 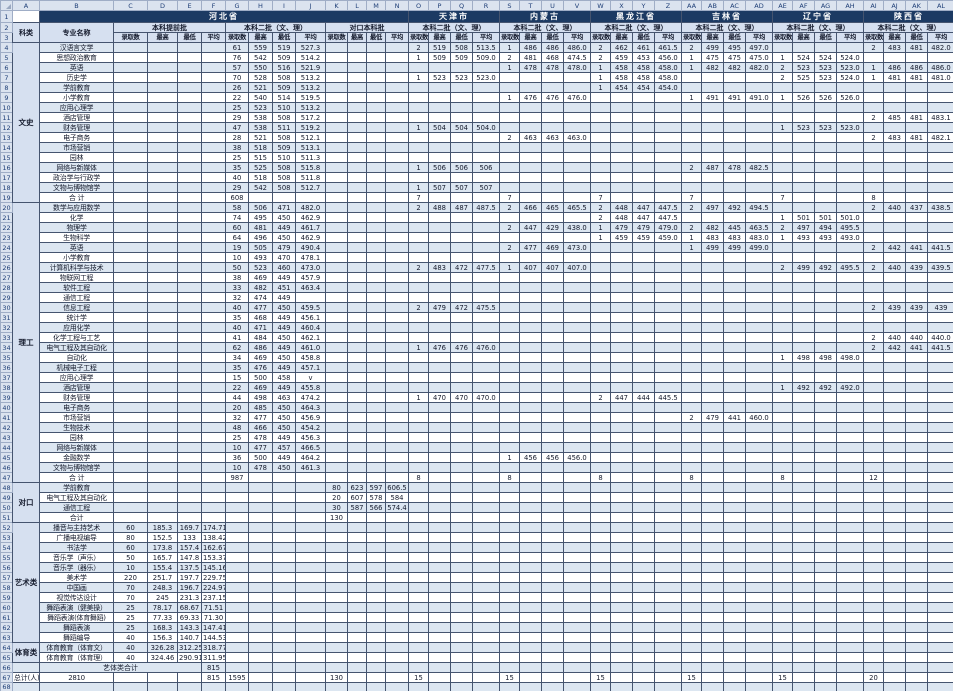 What do you see at coordinates (908, 17) in the screenshot?
I see `province-header-7: 陕西省` at bounding box center [908, 17].